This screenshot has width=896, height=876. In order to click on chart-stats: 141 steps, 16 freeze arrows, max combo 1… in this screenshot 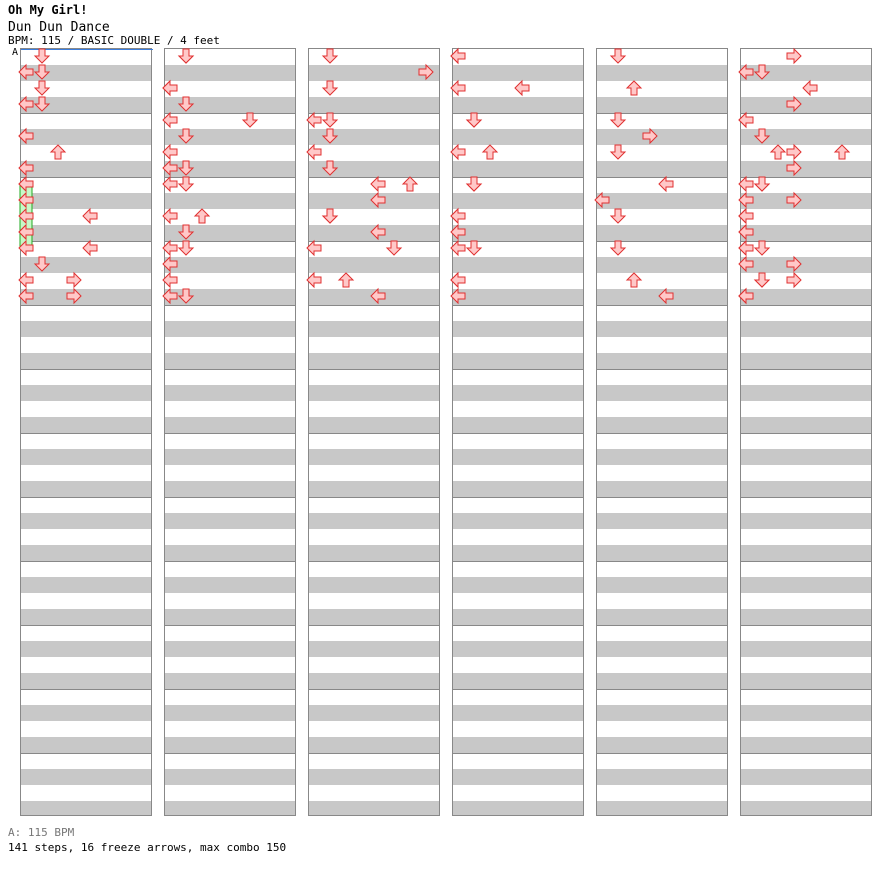, I will do `click(147, 847)`.